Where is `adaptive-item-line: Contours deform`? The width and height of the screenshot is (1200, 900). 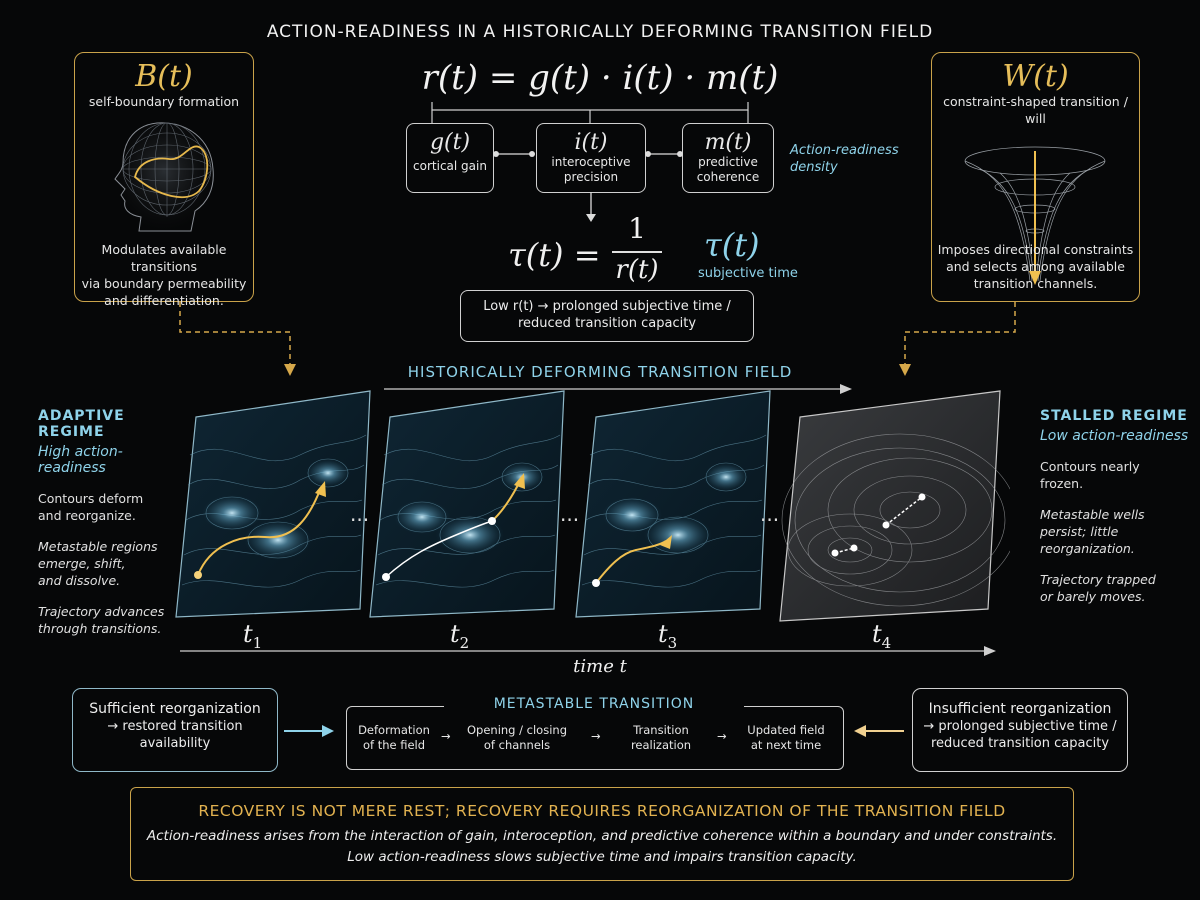
adaptive-item-line: Contours deform is located at coordinates (91, 498).